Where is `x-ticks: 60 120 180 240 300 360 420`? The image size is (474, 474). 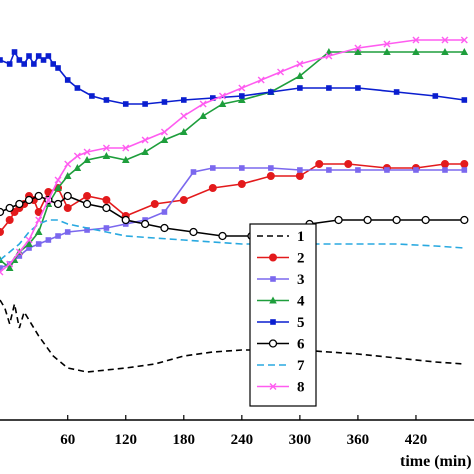 x-ticks: 60 120 180 240 300 360 420 is located at coordinates (243, 431).